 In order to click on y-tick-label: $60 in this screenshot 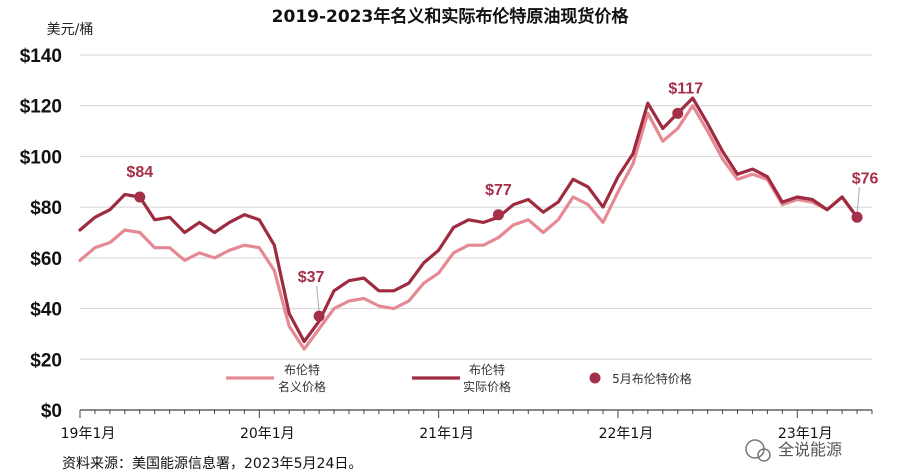, I will do `click(46, 259)`.